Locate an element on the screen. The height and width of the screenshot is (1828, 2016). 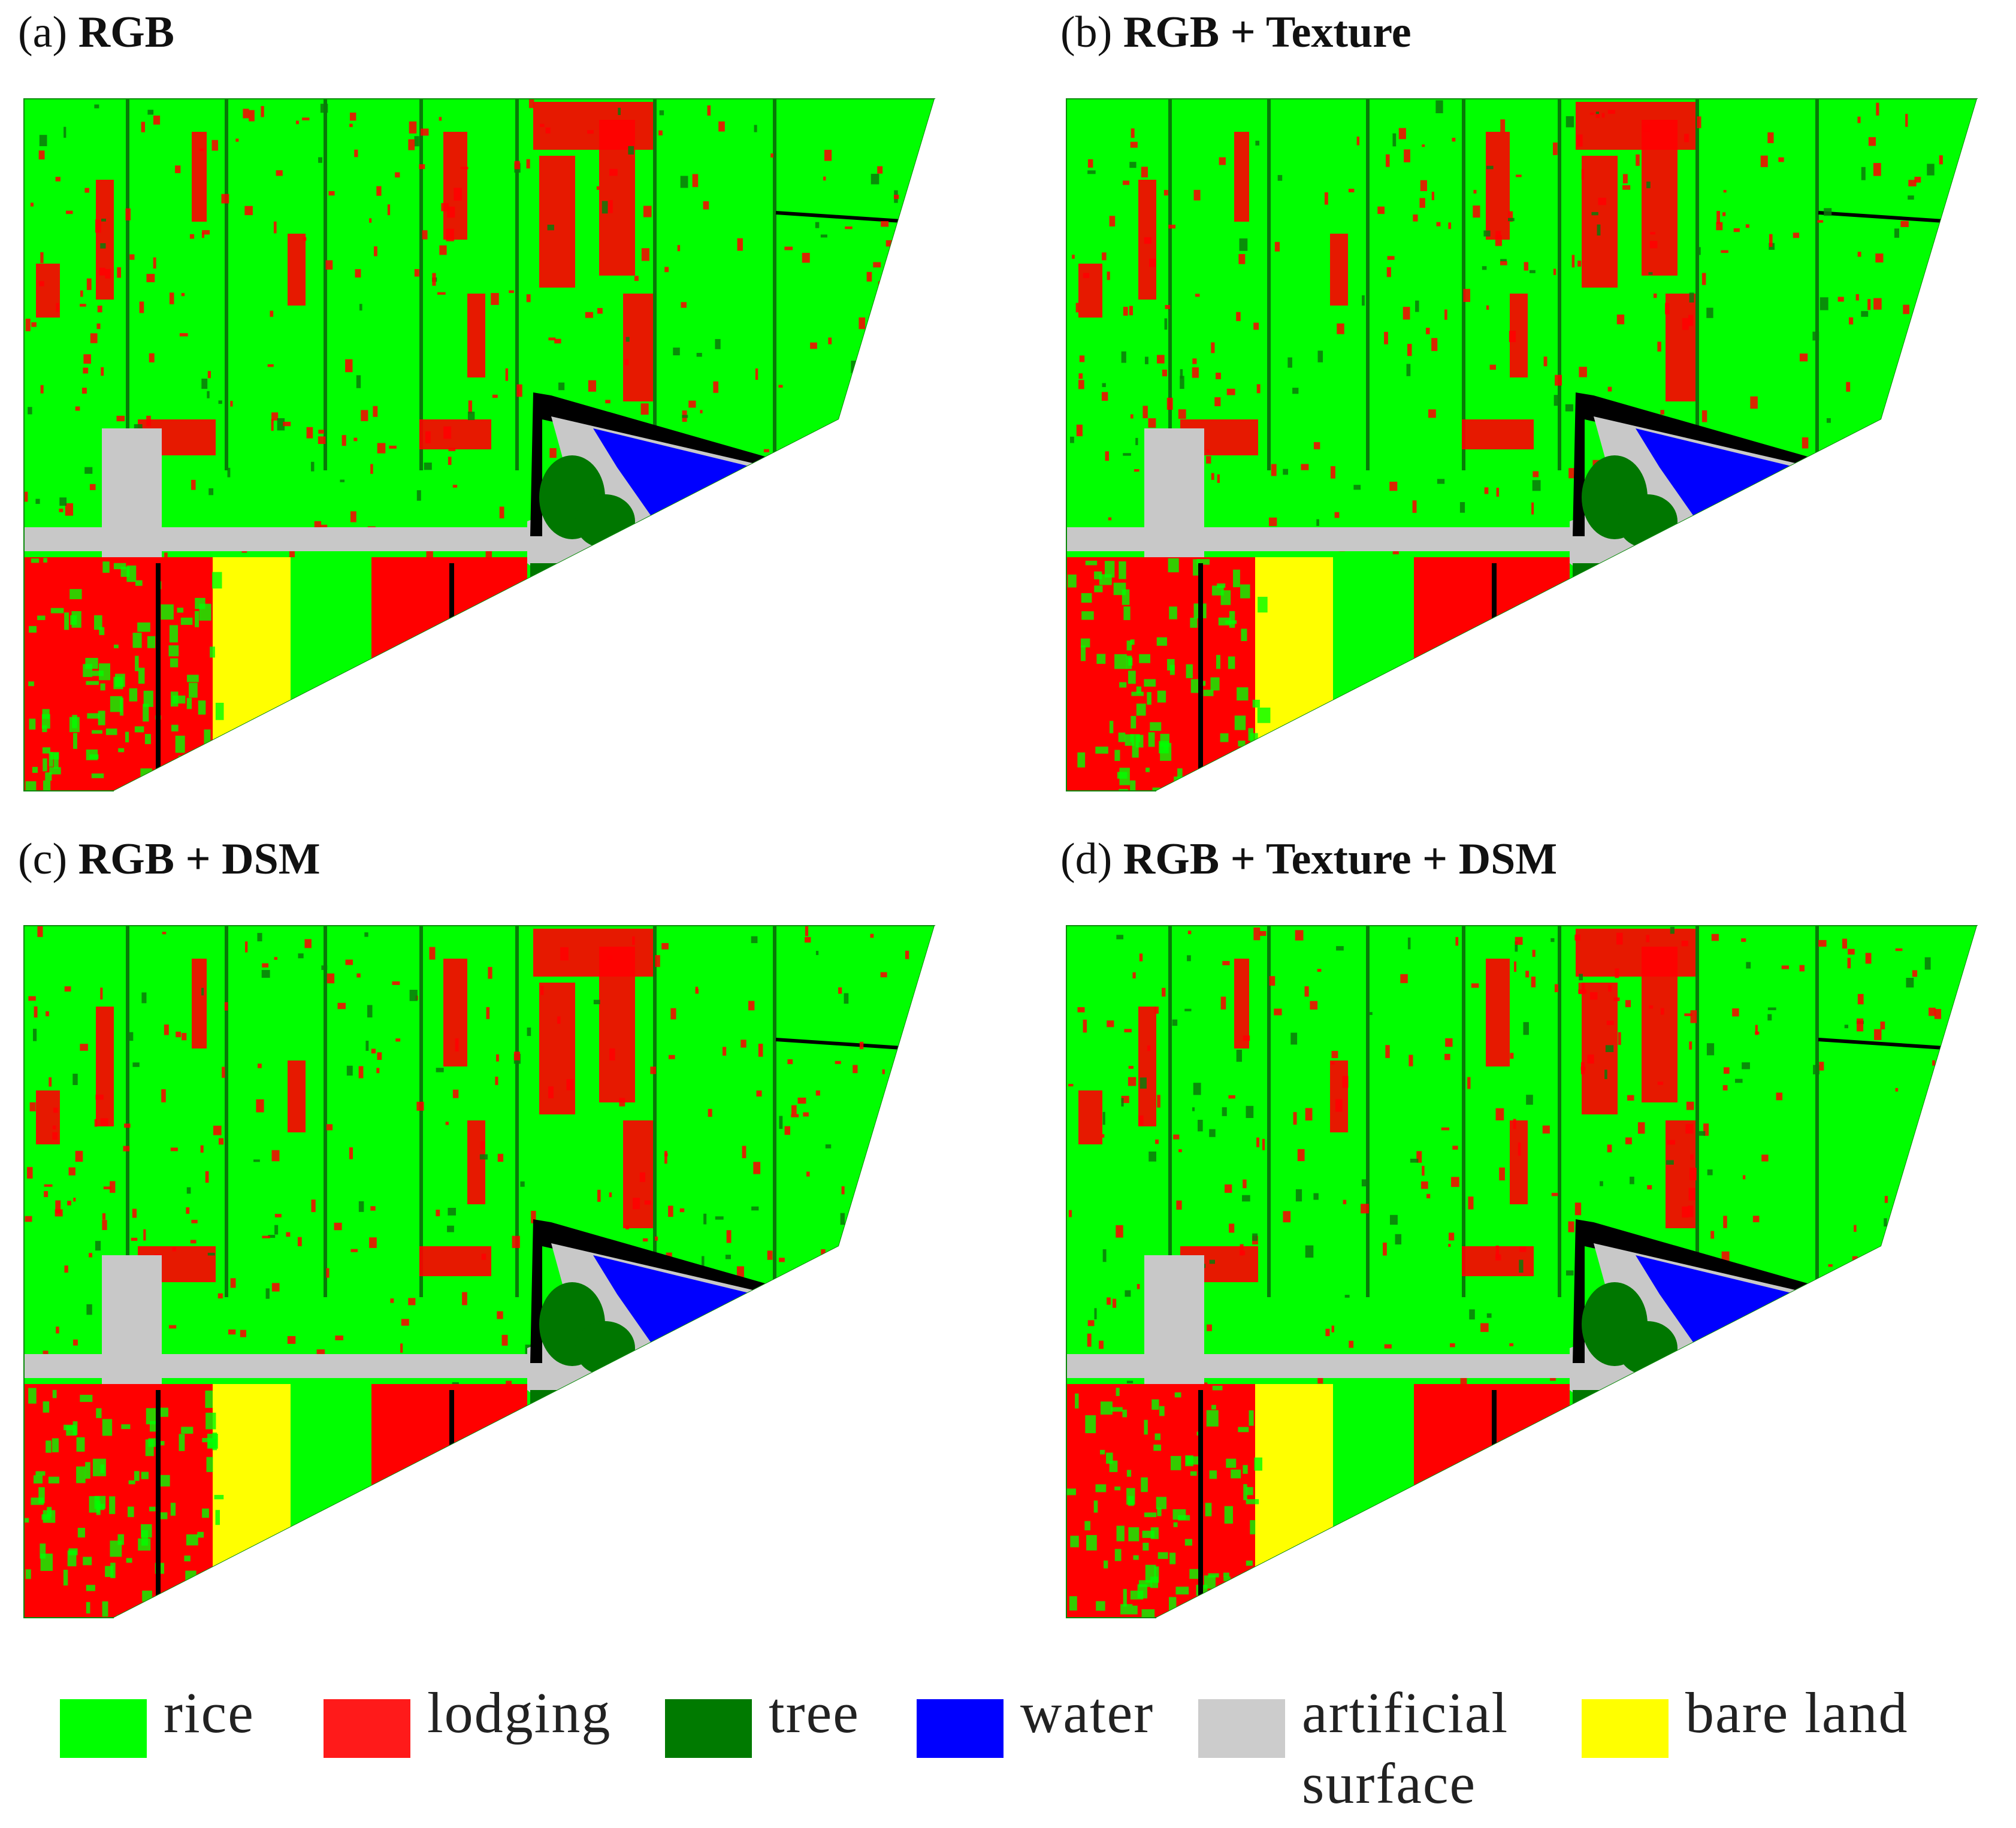
panel-name: RGB + Texture + DSM is located at coordinates (1340, 859).